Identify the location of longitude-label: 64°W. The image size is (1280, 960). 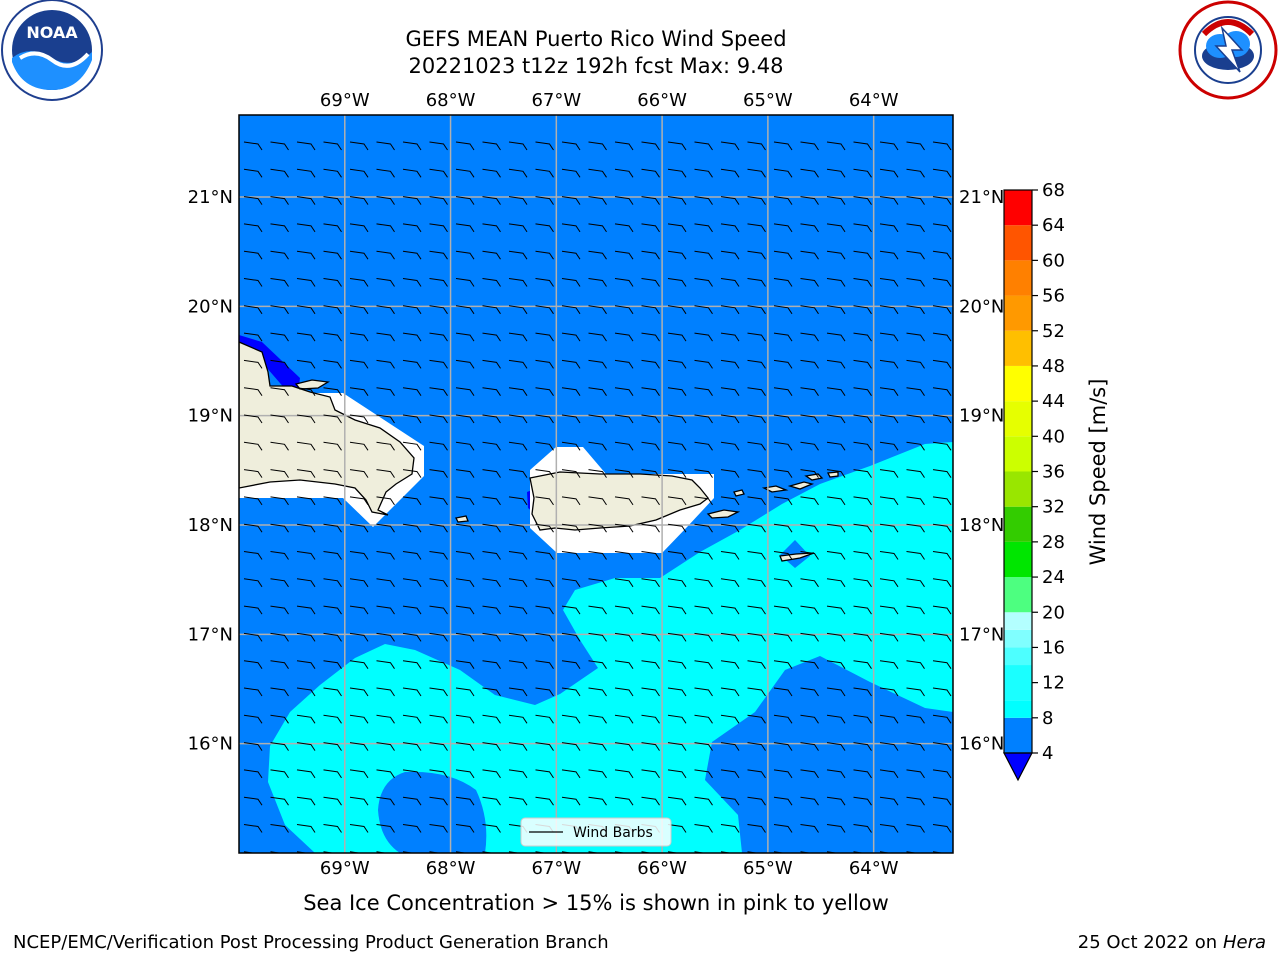
(874, 868).